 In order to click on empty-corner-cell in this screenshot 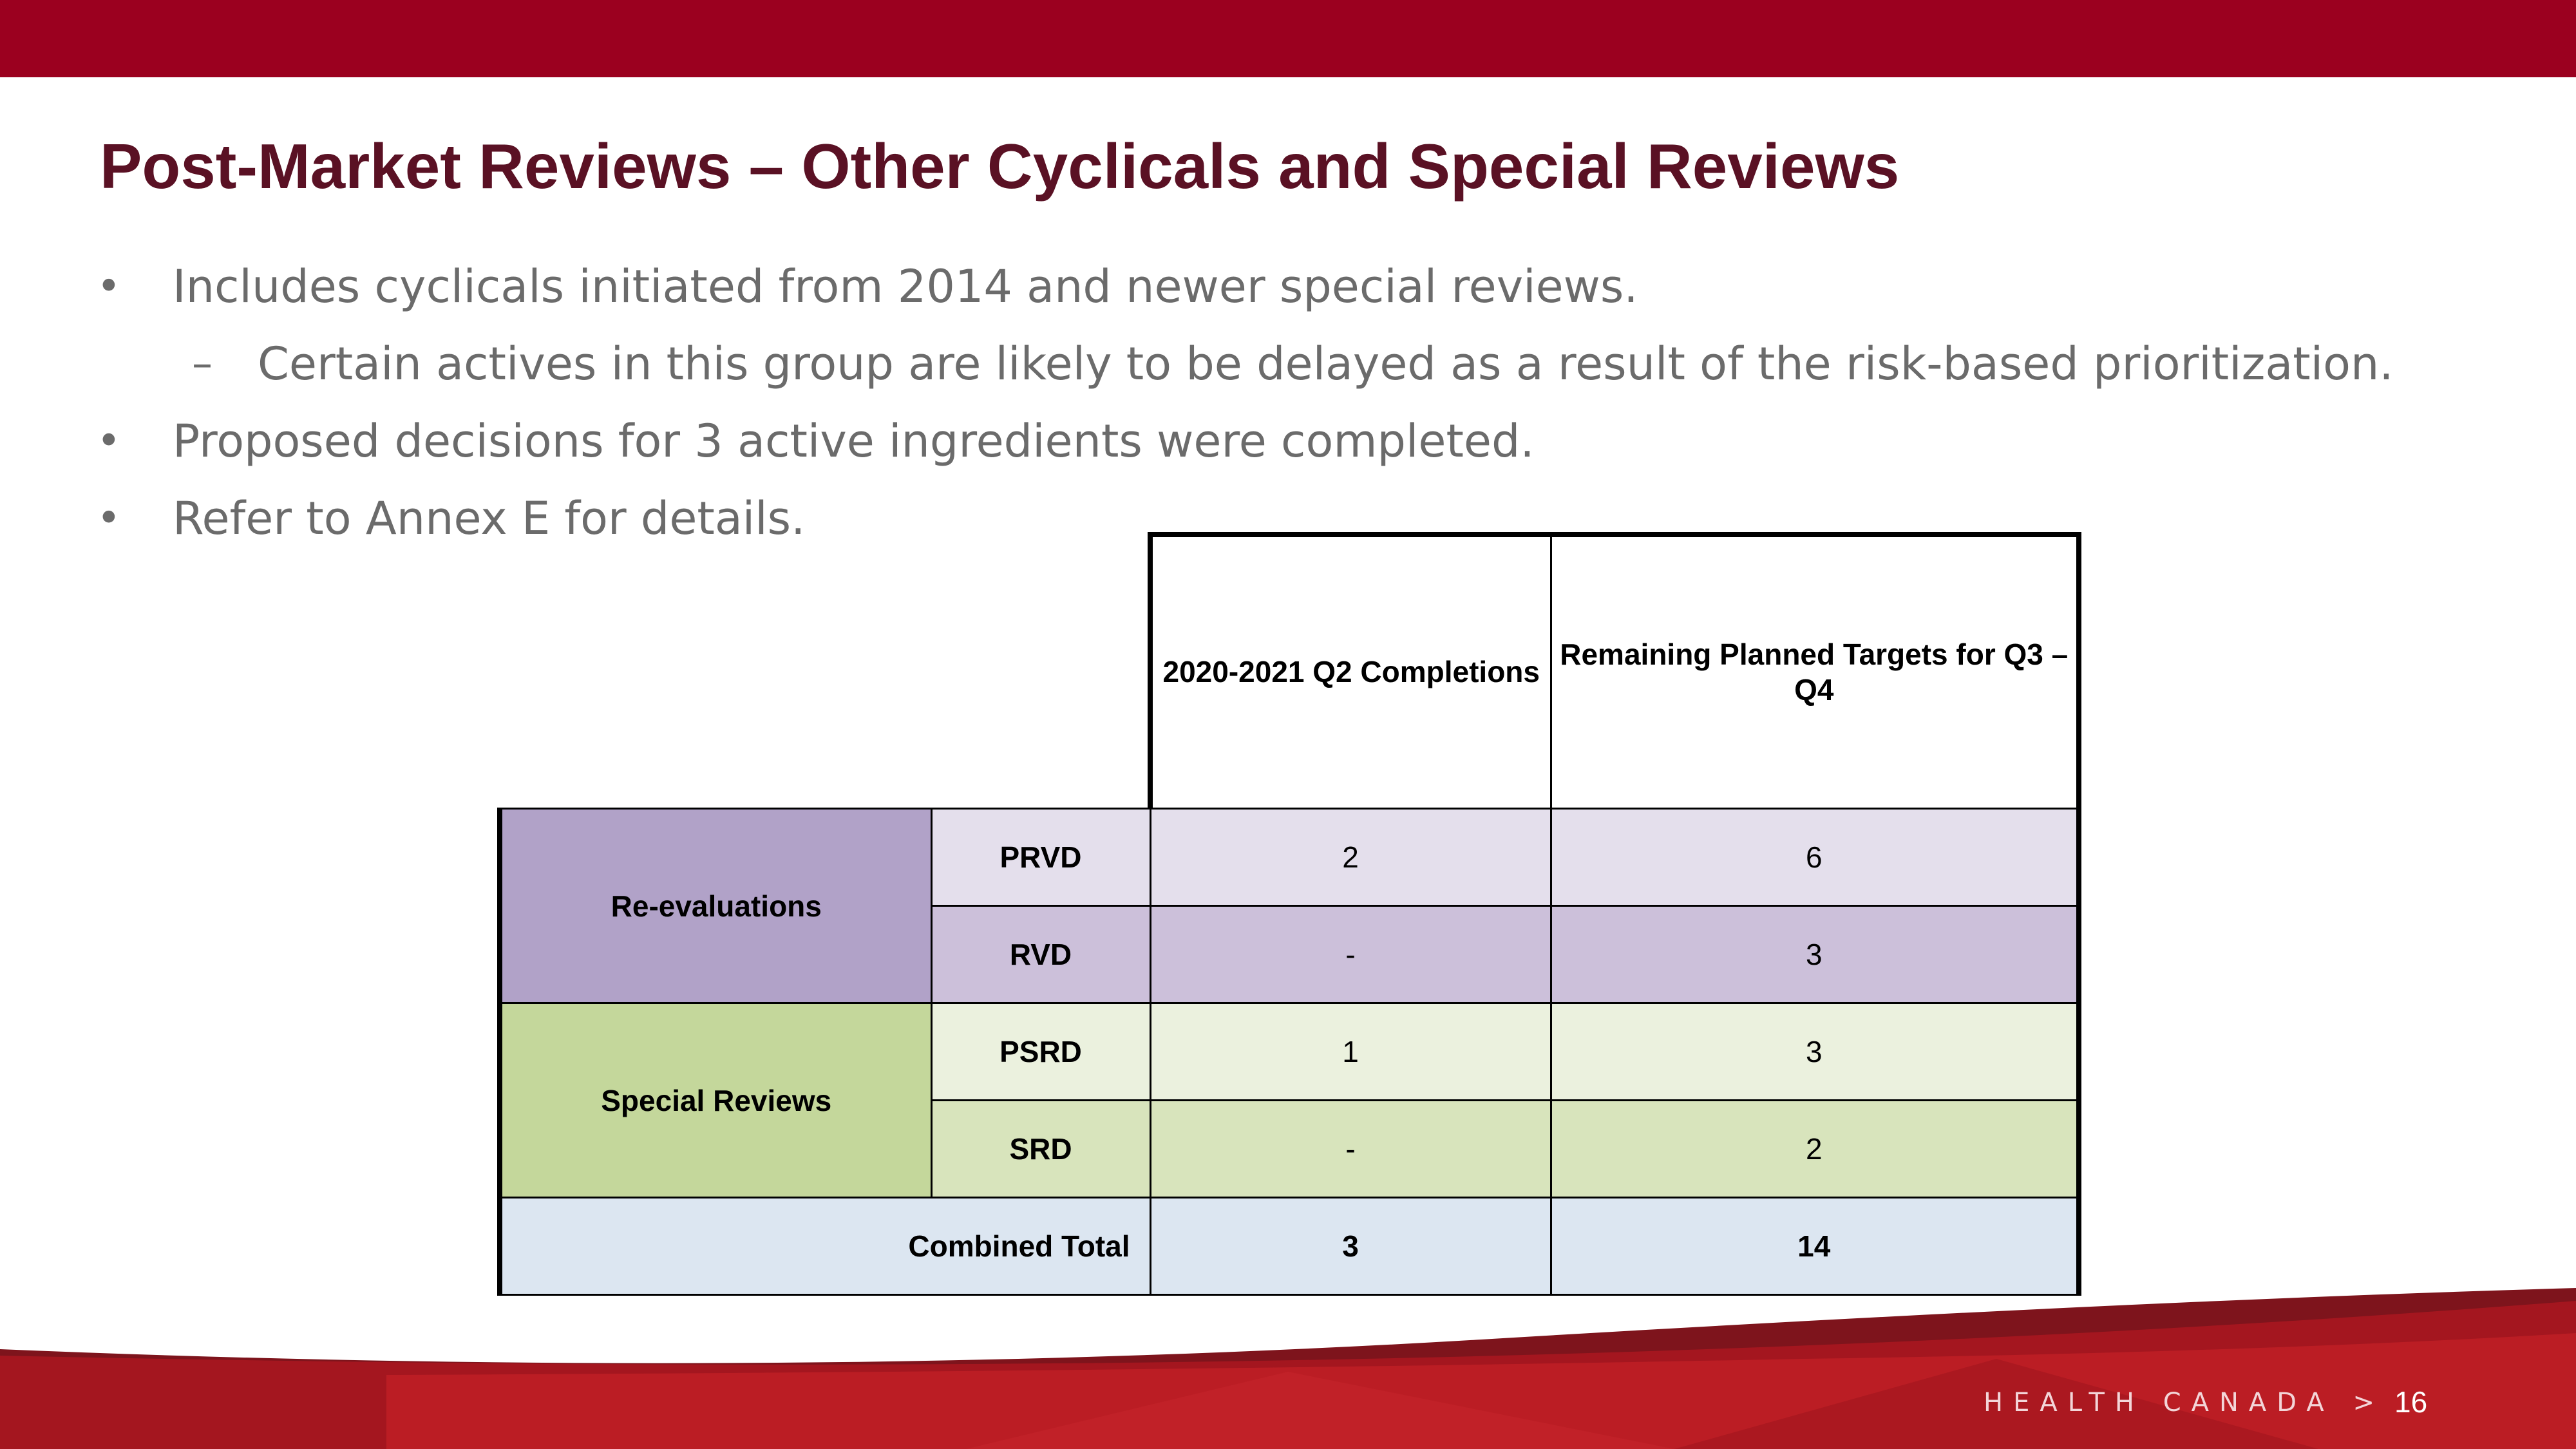, I will do `click(825, 672)`.